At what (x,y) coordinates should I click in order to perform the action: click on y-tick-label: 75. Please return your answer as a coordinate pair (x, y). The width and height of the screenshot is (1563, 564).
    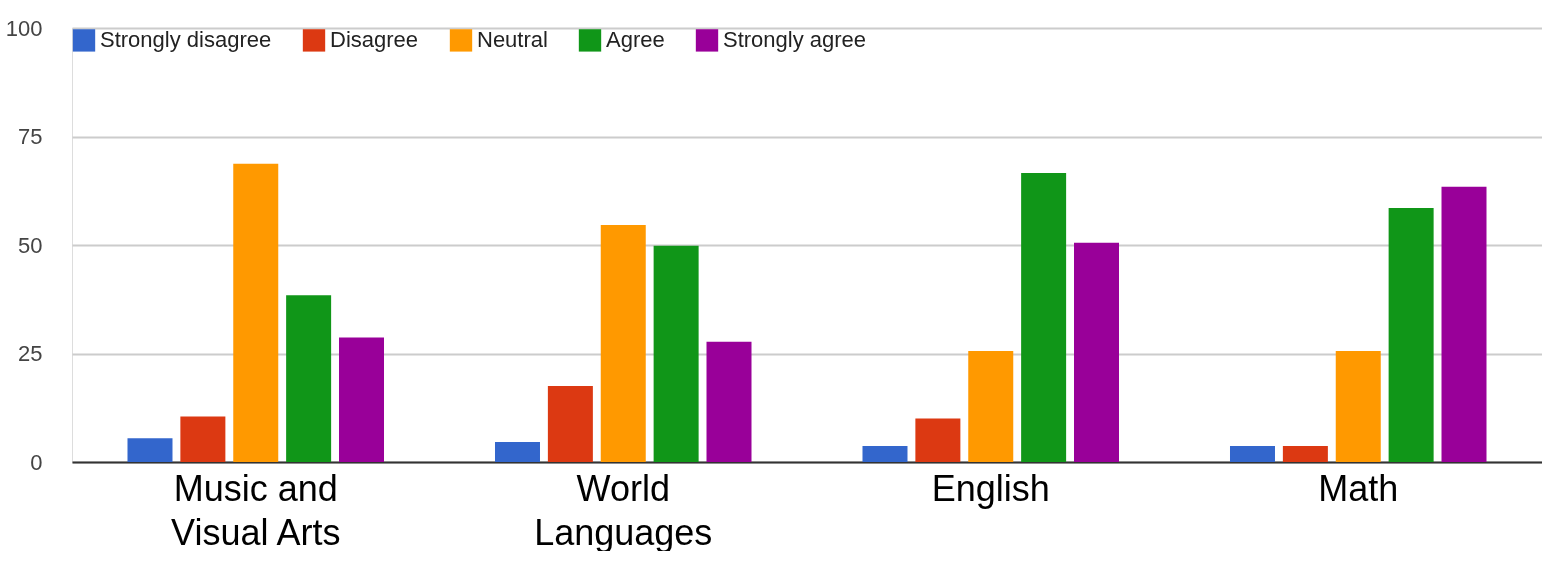
    Looking at the image, I should click on (30, 136).